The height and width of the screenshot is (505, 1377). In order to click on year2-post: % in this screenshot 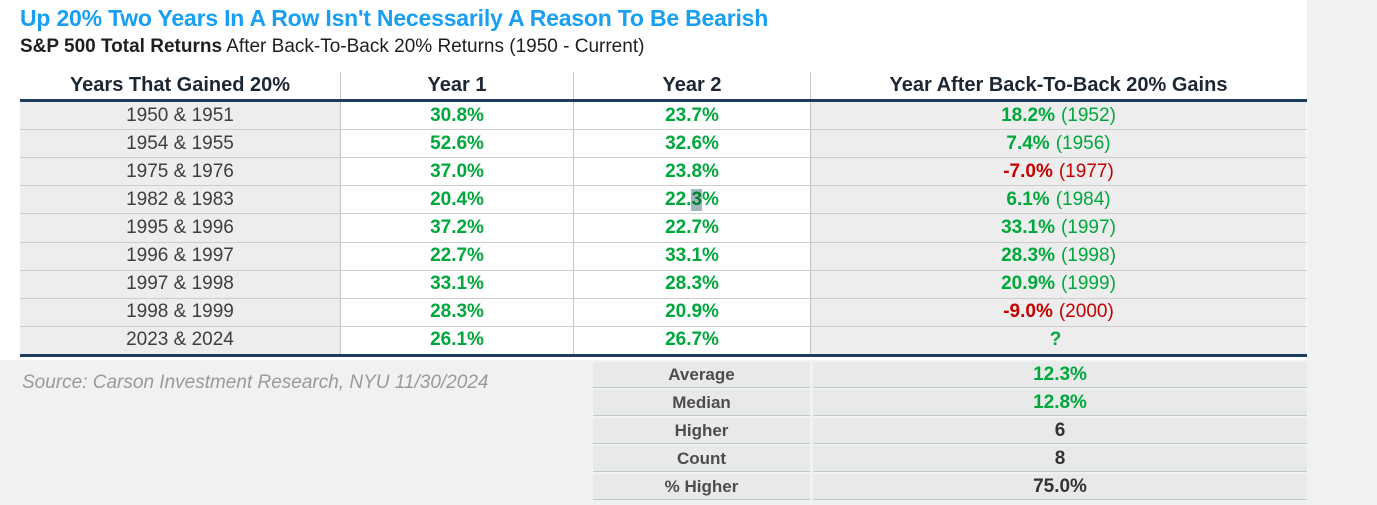, I will do `click(710, 199)`.